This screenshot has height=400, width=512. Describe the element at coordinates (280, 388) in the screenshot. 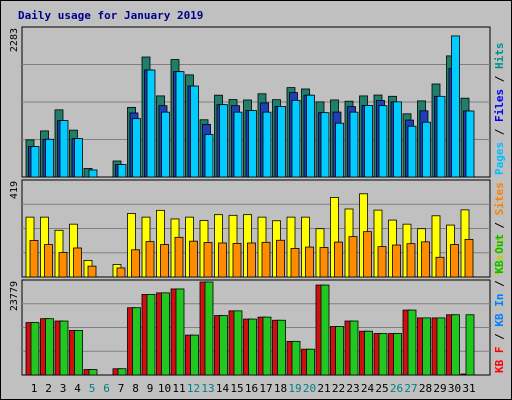

I see `day-label: 18` at that location.